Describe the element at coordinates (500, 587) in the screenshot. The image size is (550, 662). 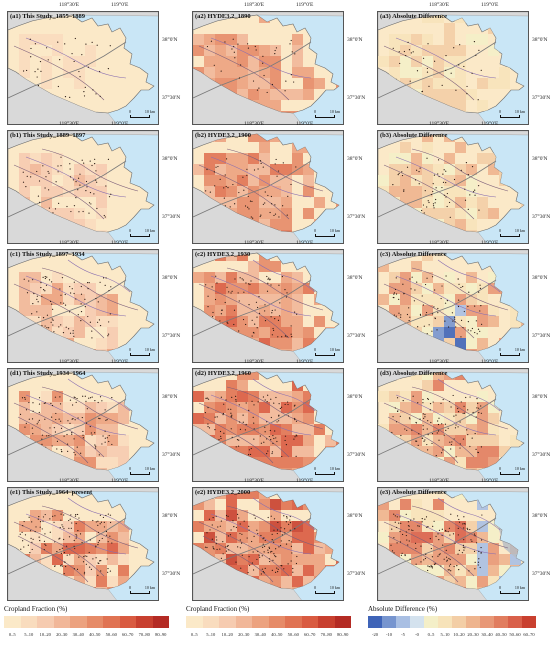
I see `scale-label-start: 0` at that location.